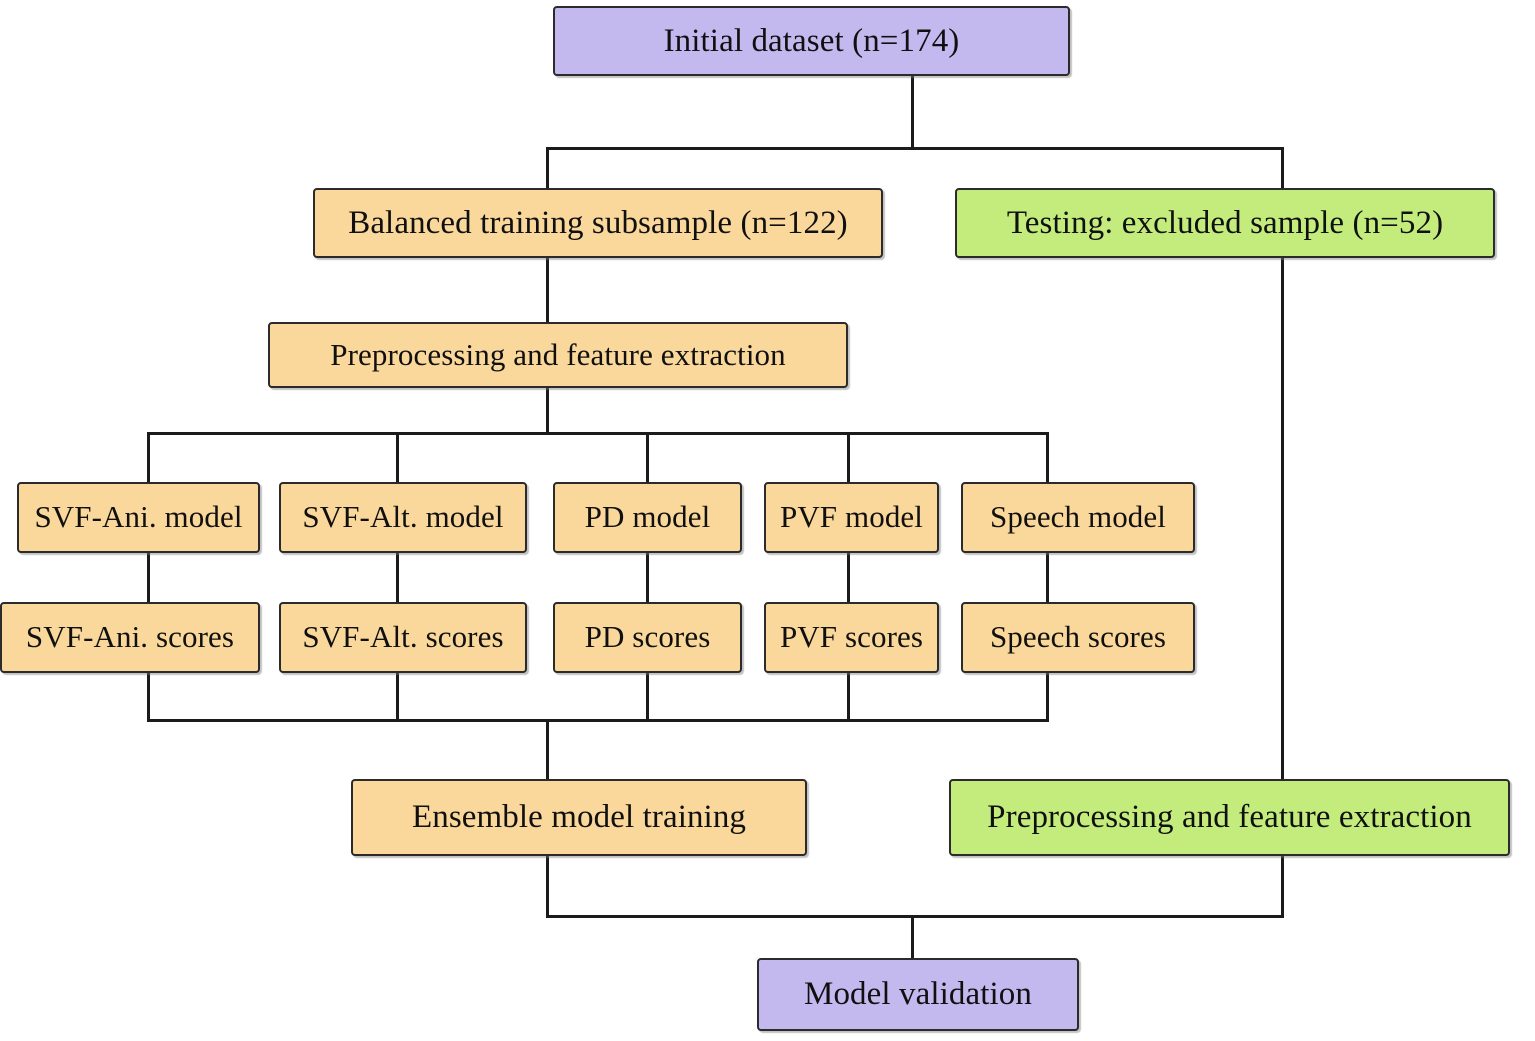 Image resolution: width=1535 pixels, height=1041 pixels. I want to click on node-model-svf-ani: SVF-Ani. model, so click(138, 517).